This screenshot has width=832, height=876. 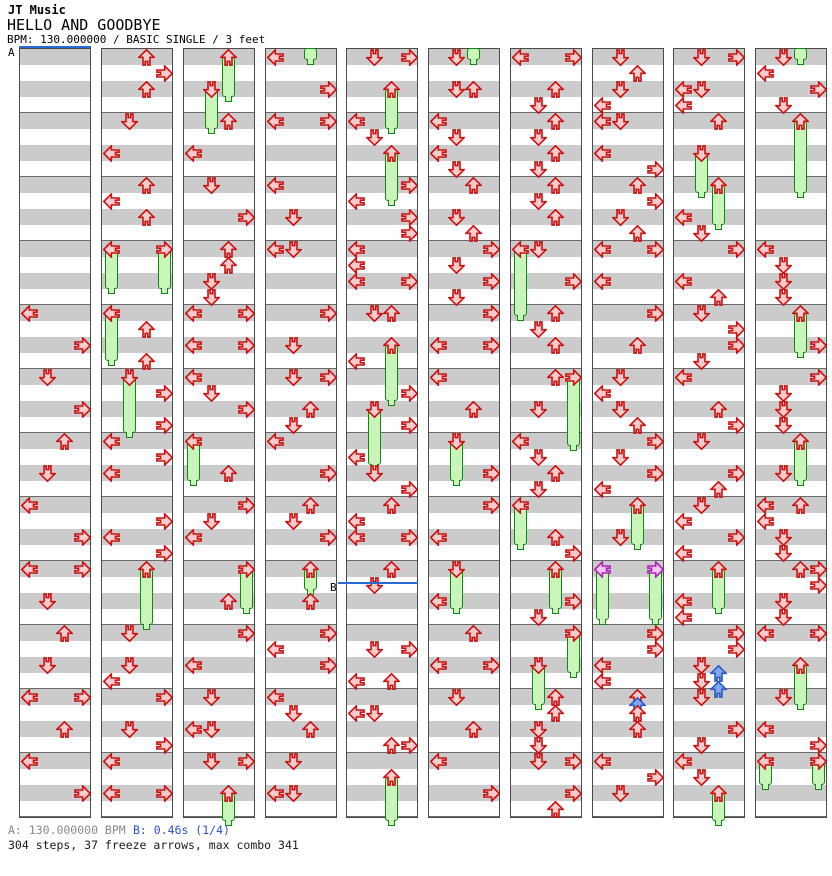 What do you see at coordinates (55, 46) in the screenshot?
I see `marker-a-line` at bounding box center [55, 46].